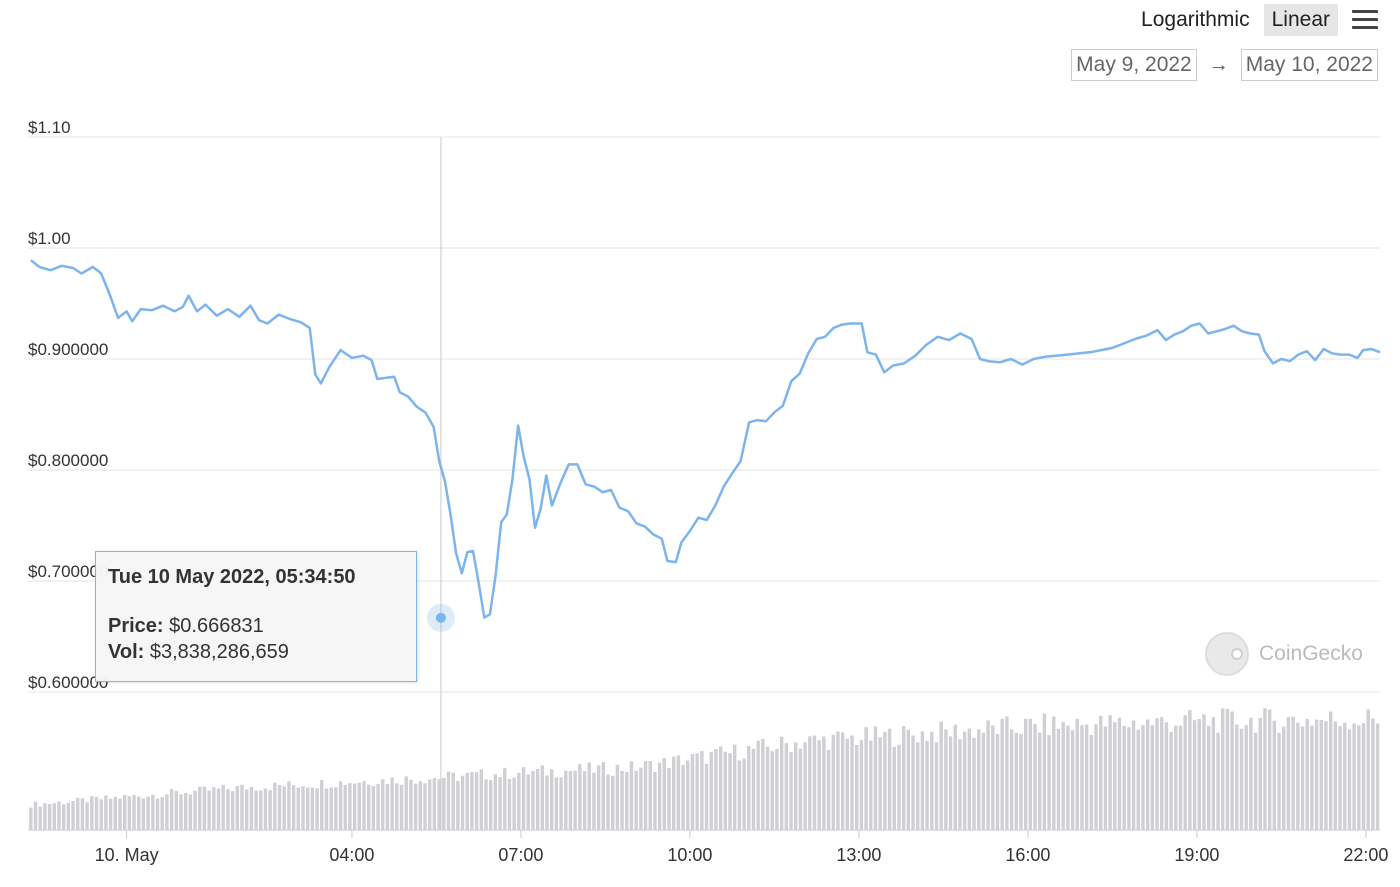 The width and height of the screenshot is (1400, 887). What do you see at coordinates (1195, 19) in the screenshot?
I see `logarithmic-scale-button: Logarithmic` at bounding box center [1195, 19].